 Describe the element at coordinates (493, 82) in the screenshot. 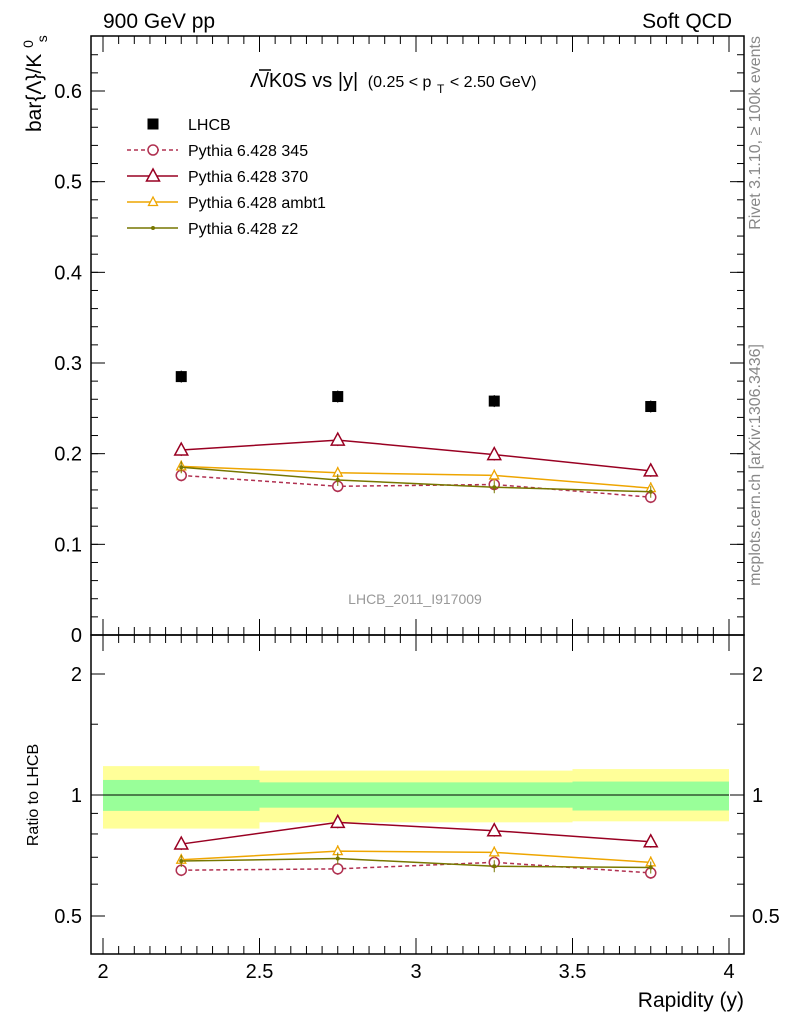

I see `plot-title-range-end: < 2.50 GeV)` at that location.